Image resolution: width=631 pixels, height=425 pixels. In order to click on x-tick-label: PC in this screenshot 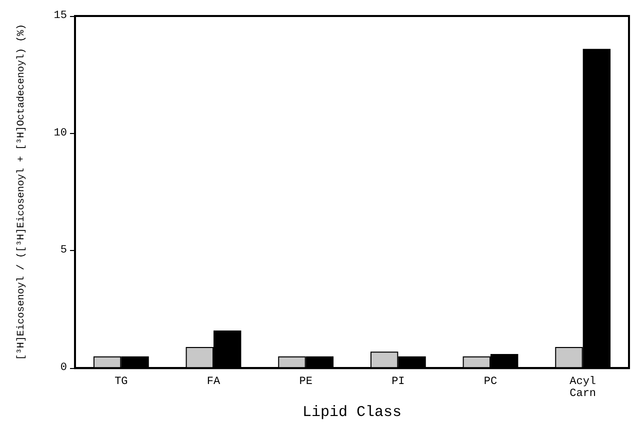, I will do `click(491, 382)`.